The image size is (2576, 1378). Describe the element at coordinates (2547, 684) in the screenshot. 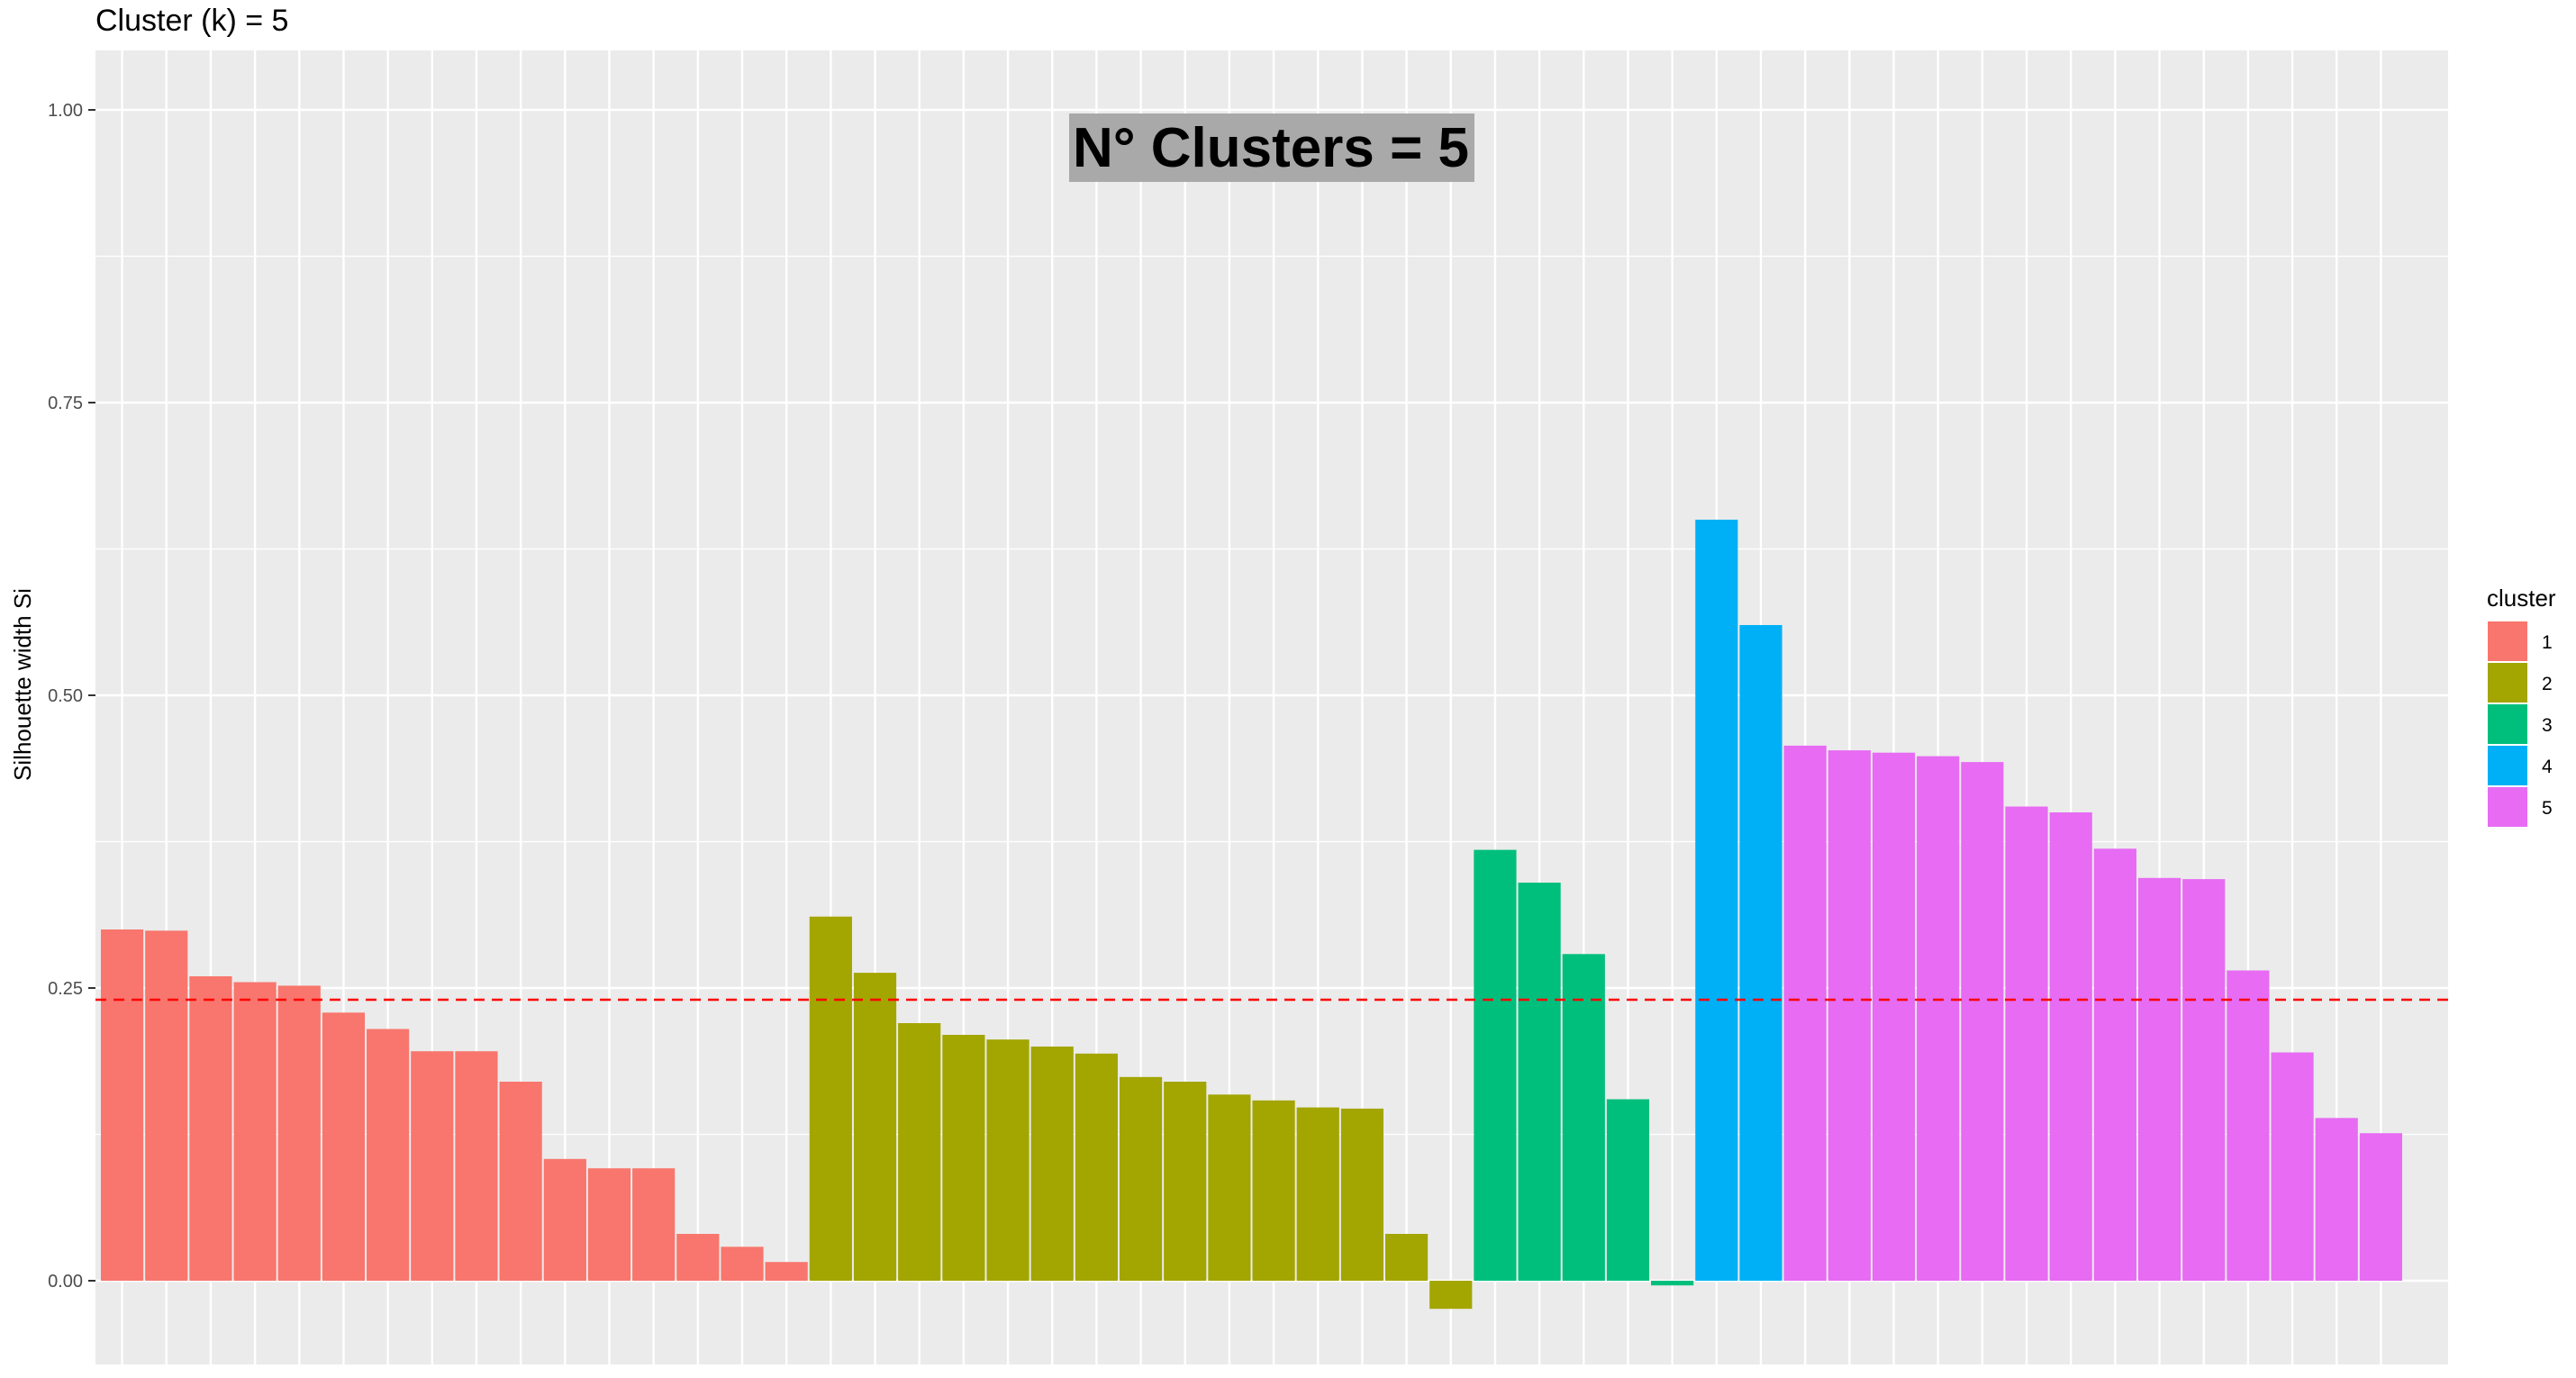

I see `legend-label-2: 2` at that location.